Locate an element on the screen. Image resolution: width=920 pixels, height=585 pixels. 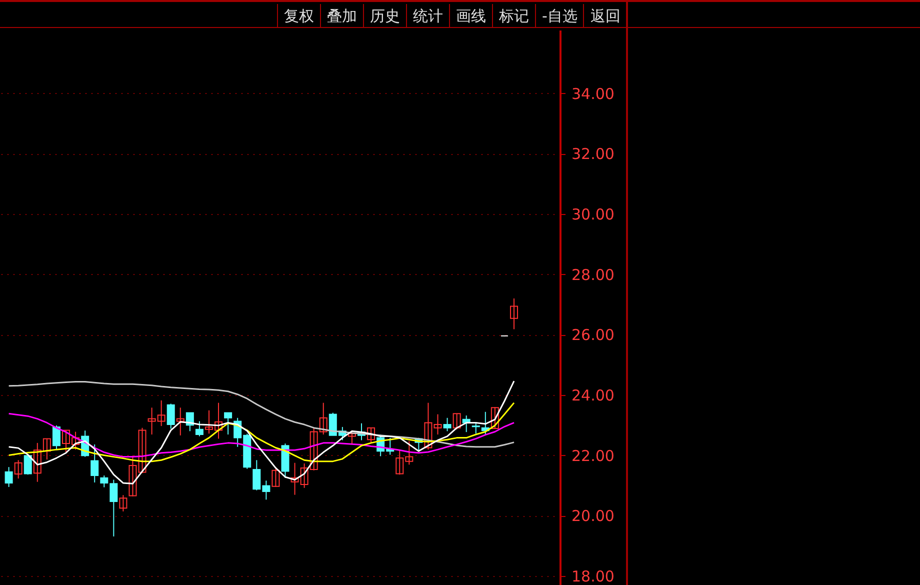
y-tick-label: 24.00 is located at coordinates (593, 395).